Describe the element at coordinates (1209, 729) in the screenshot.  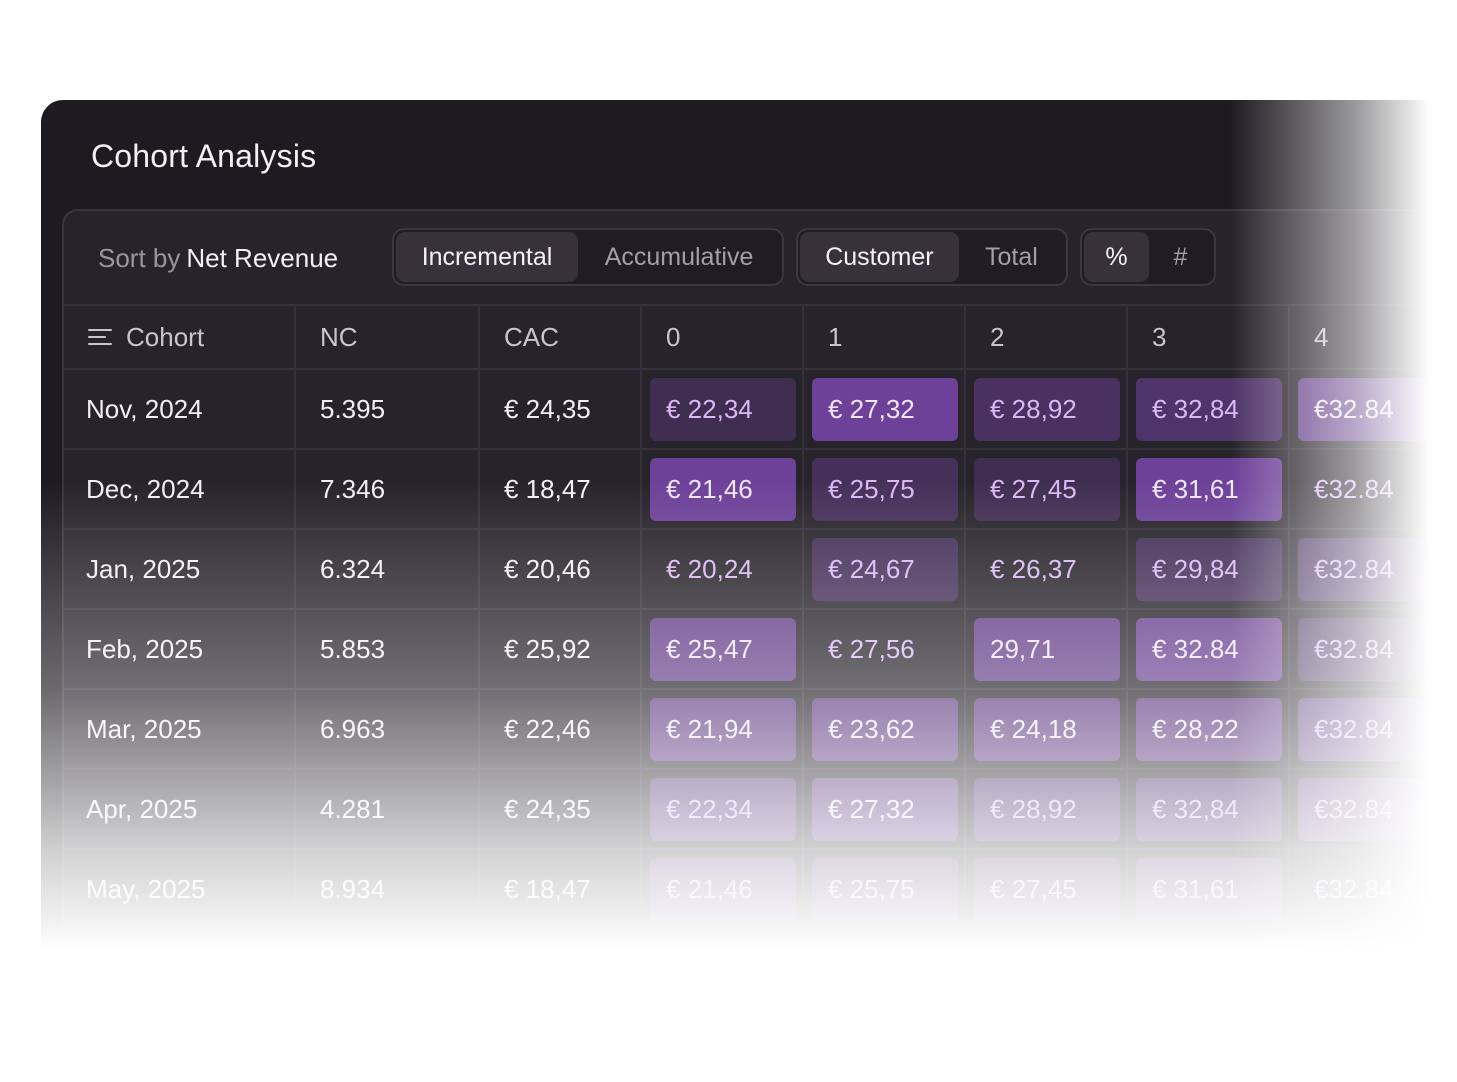
I see `cohort-value-cell: € 28,22` at that location.